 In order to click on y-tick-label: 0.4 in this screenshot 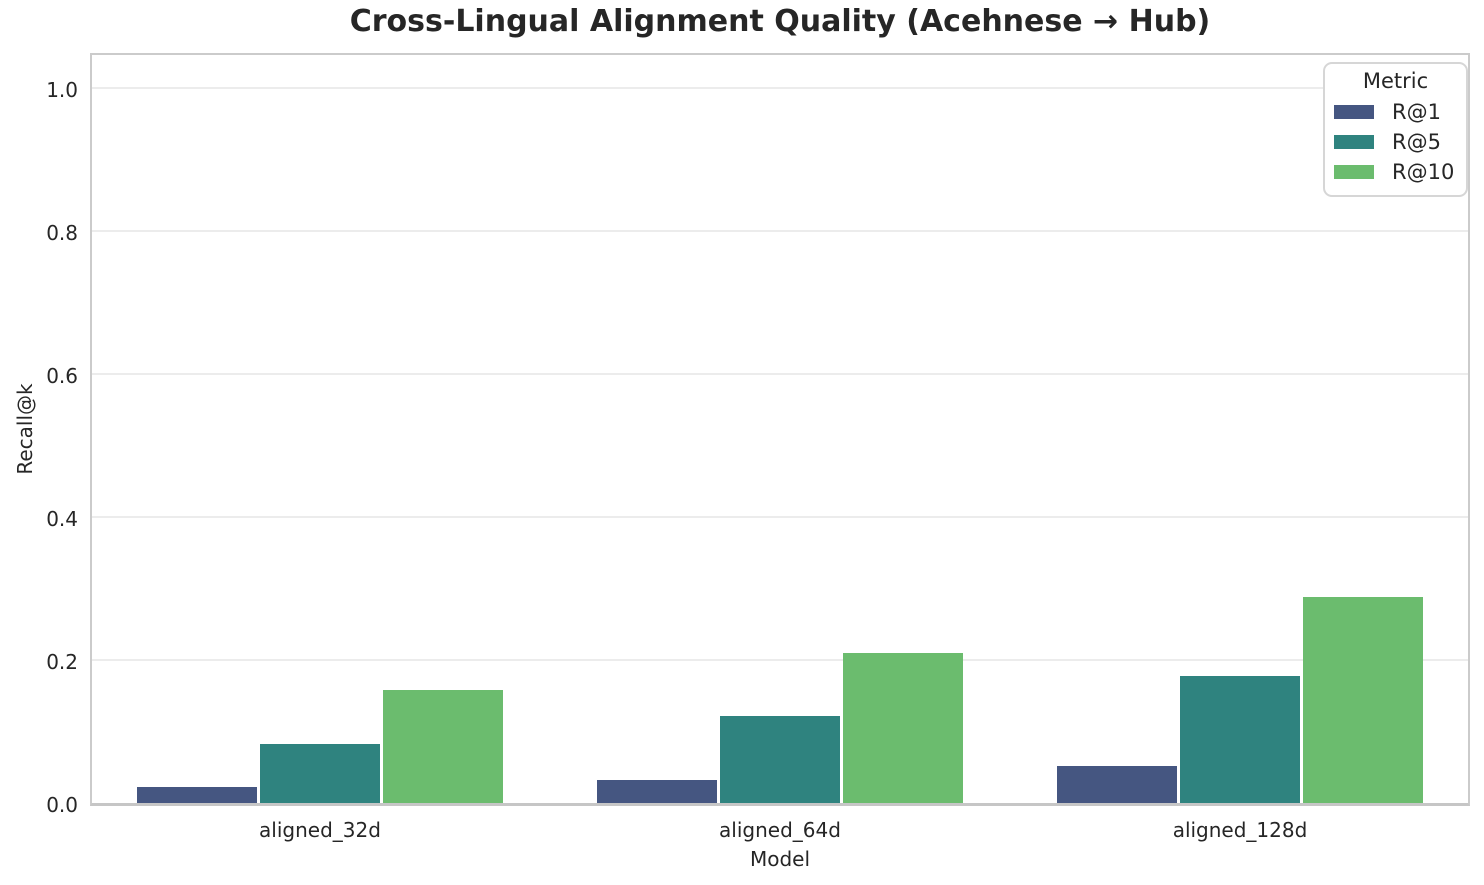, I will do `click(62, 519)`.